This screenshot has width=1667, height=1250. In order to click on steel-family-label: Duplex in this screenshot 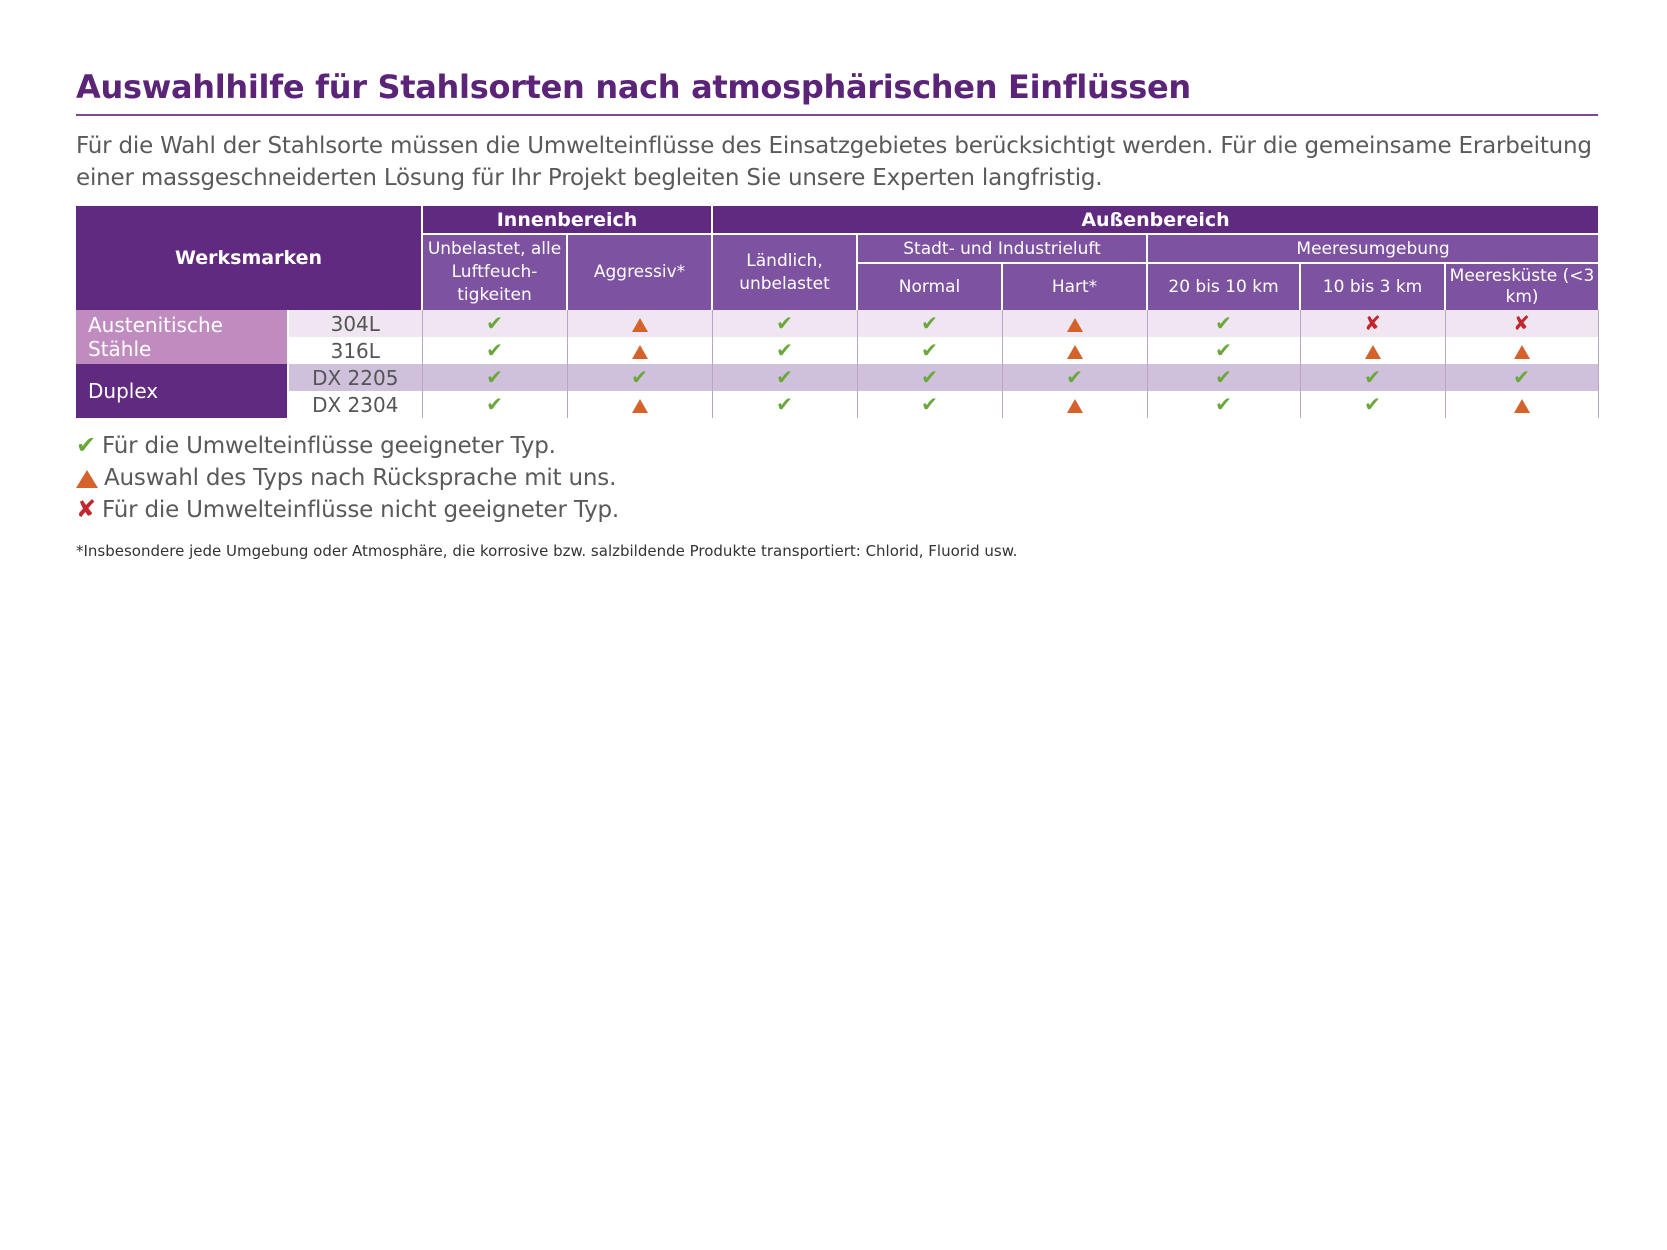, I will do `click(182, 391)`.